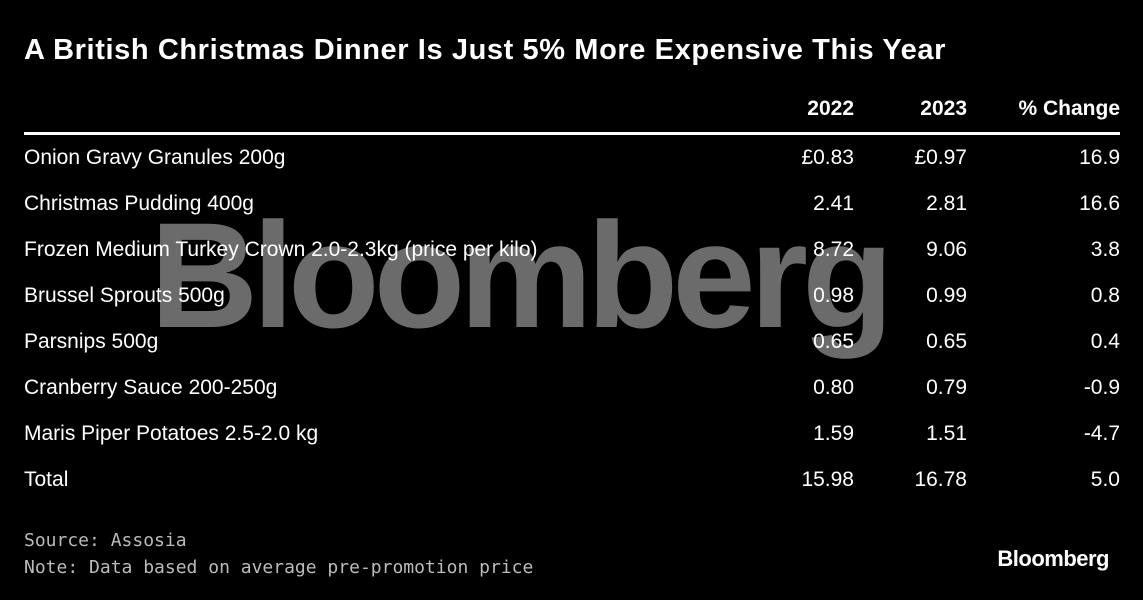 The width and height of the screenshot is (1143, 600). Describe the element at coordinates (1053, 558) in the screenshot. I see `bloomberg-logo: Bloomberg` at that location.